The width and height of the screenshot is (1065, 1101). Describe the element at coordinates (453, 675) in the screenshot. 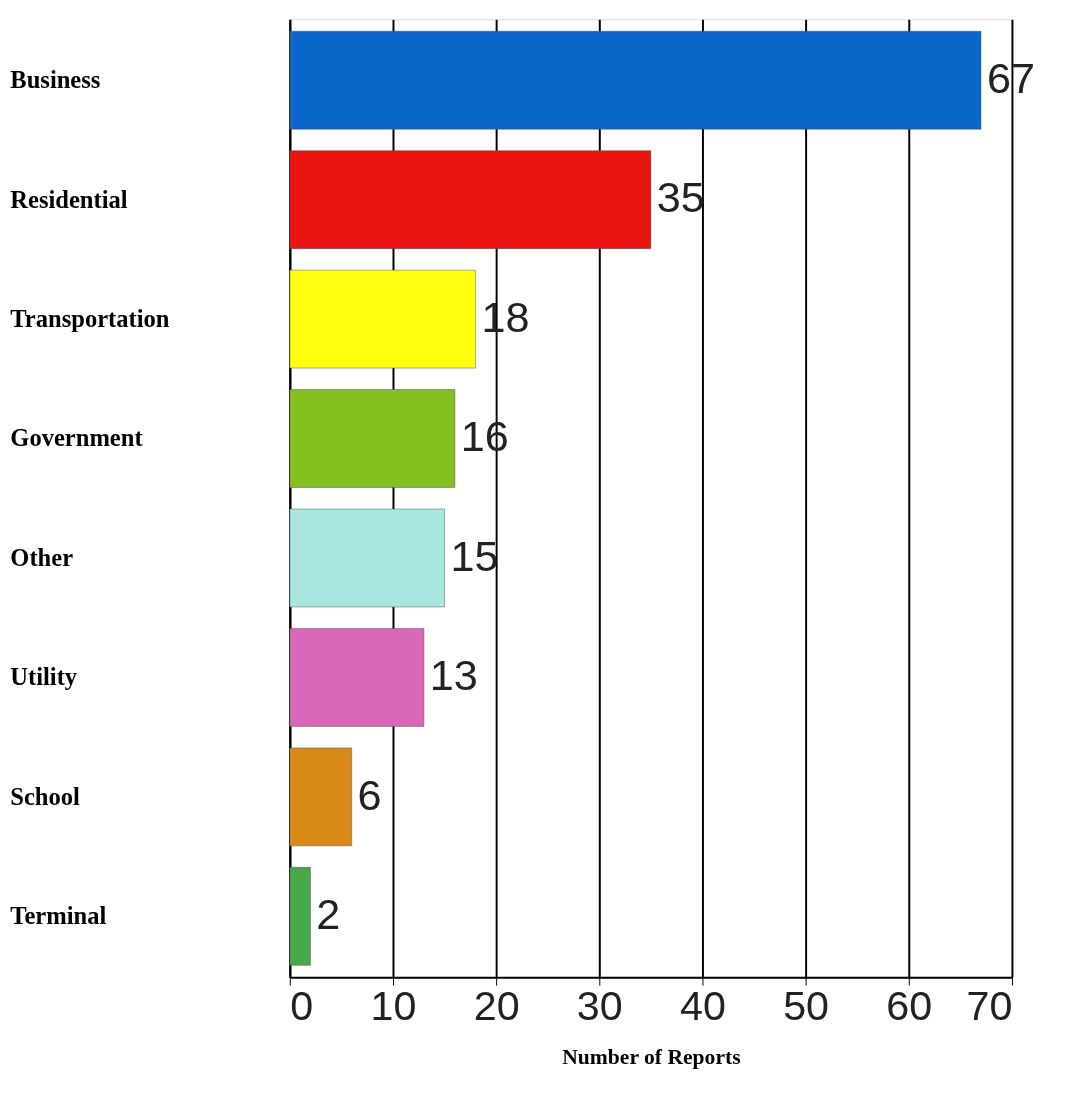

I see `data-label: 13` at that location.